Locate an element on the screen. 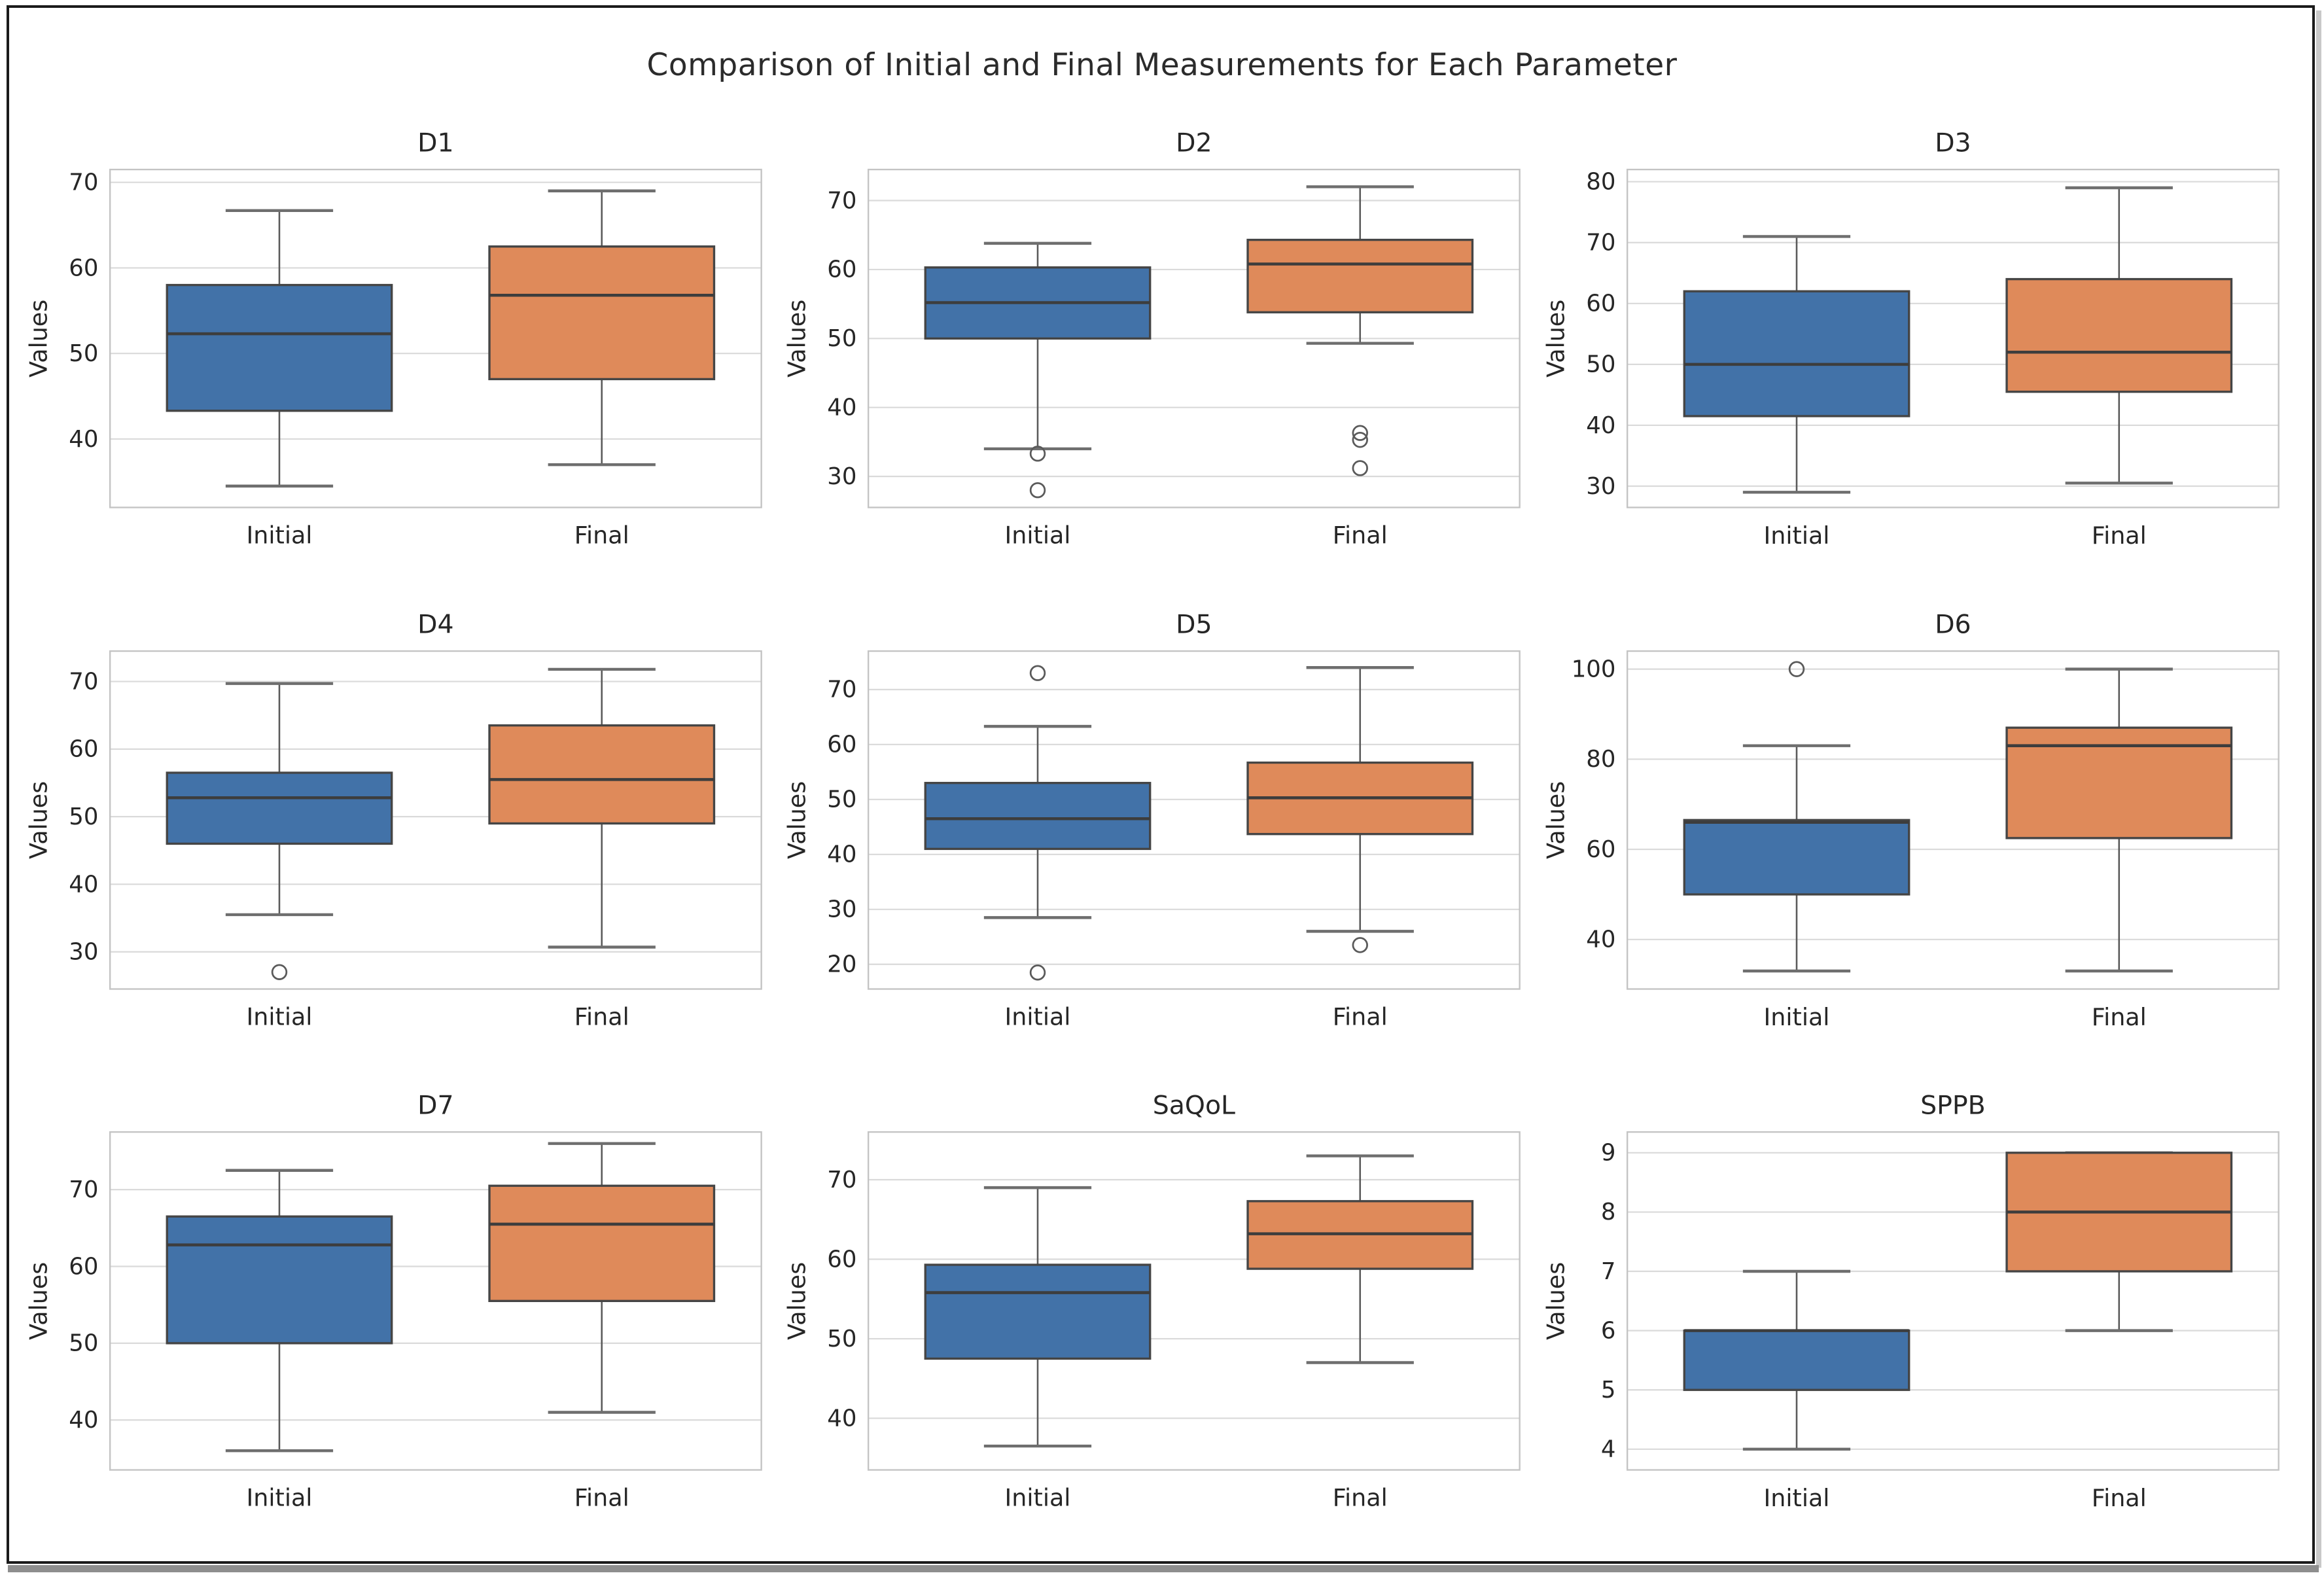 The image size is (2324, 1588). subplot-title: D1 is located at coordinates (435, 143).